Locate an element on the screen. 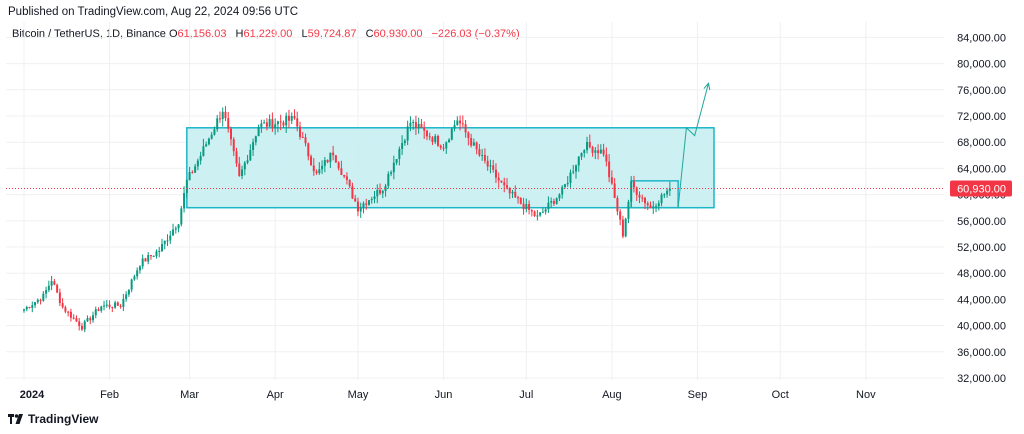  range-annotations is located at coordinates (450, 168).